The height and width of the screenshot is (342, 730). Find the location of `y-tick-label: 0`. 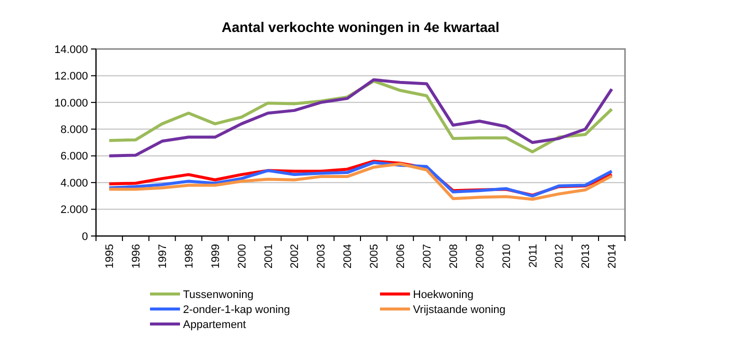

y-tick-label: 0 is located at coordinates (85, 236).